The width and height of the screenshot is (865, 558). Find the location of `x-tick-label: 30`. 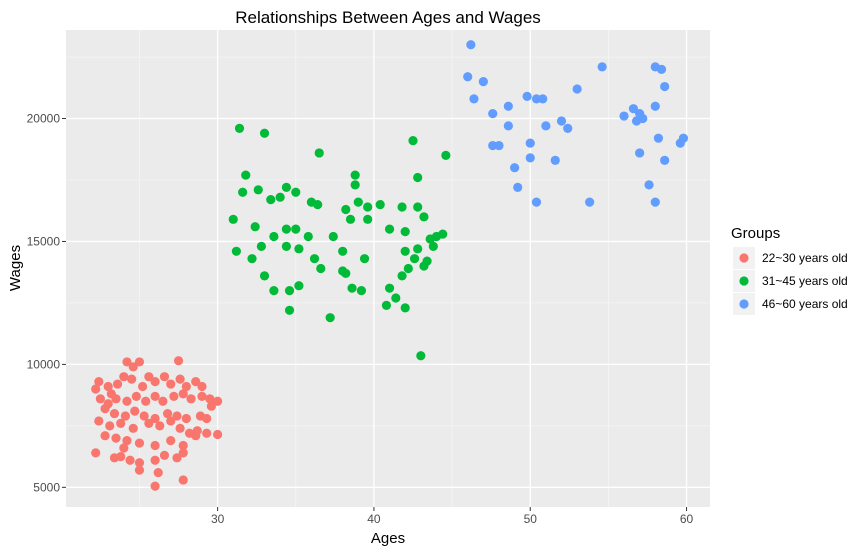

x-tick-label: 30 is located at coordinates (218, 519).